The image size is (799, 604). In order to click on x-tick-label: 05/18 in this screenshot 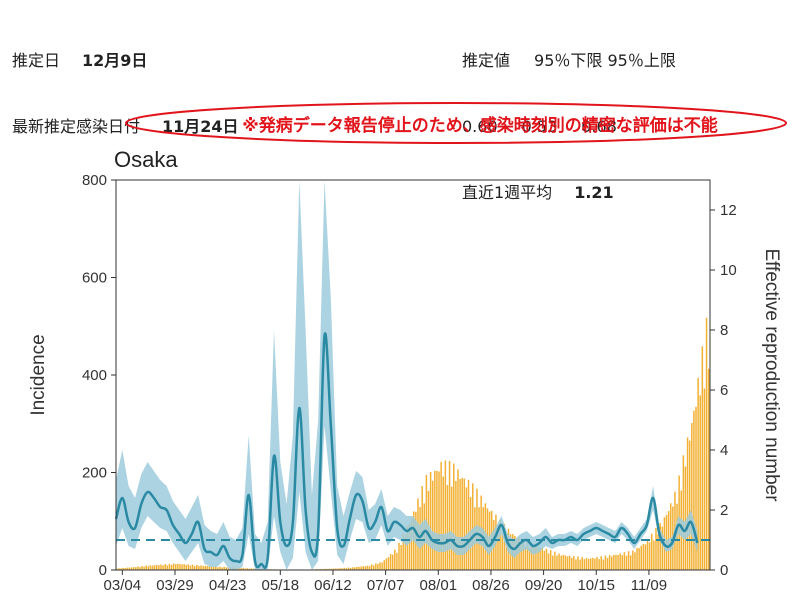, I will do `click(281, 585)`.